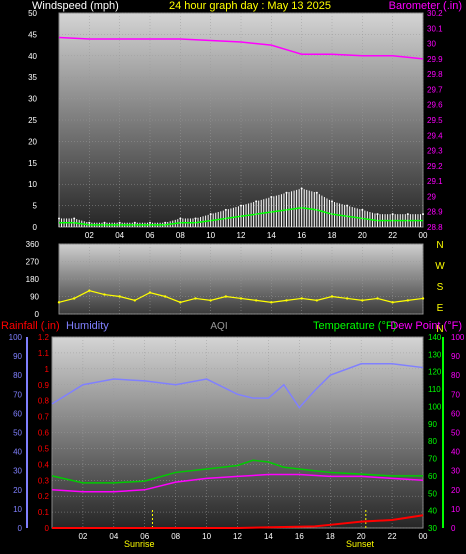 The width and height of the screenshot is (466, 554). Describe the element at coordinates (432, 441) in the screenshot. I see `temperature-tick-label: 80` at that location.